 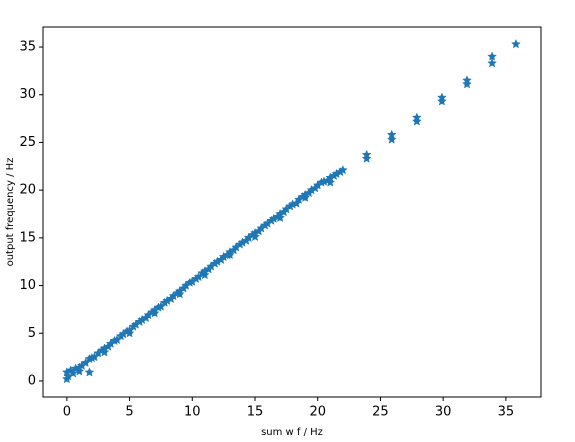 What do you see at coordinates (67, 412) in the screenshot?
I see `x-tick-label: 0` at bounding box center [67, 412].